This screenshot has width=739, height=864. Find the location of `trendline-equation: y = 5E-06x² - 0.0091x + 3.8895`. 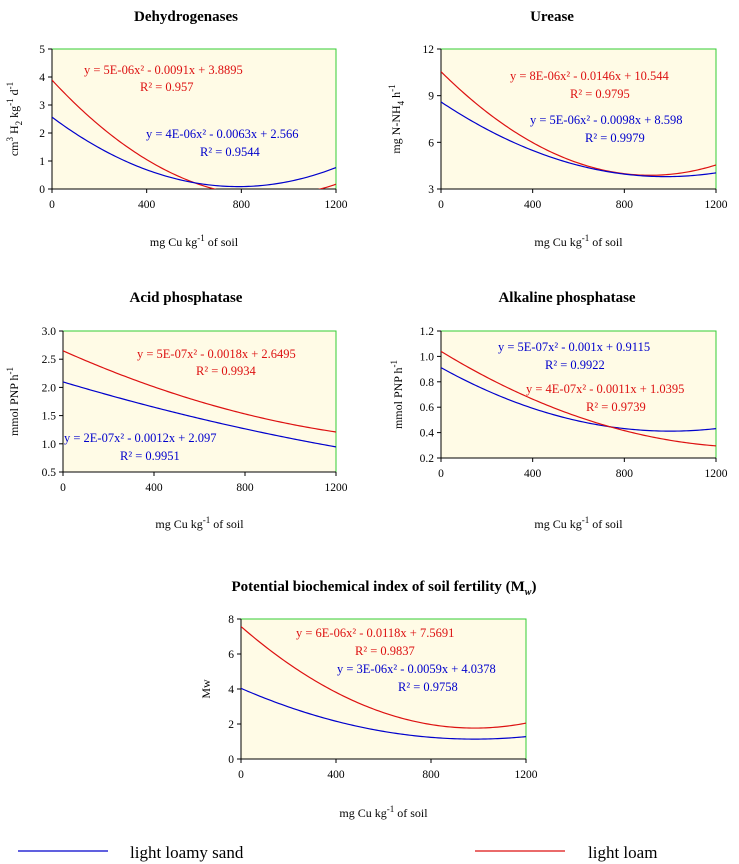

trendline-equation: y = 5E-06x² - 0.0091x + 3.8895 is located at coordinates (163, 70).